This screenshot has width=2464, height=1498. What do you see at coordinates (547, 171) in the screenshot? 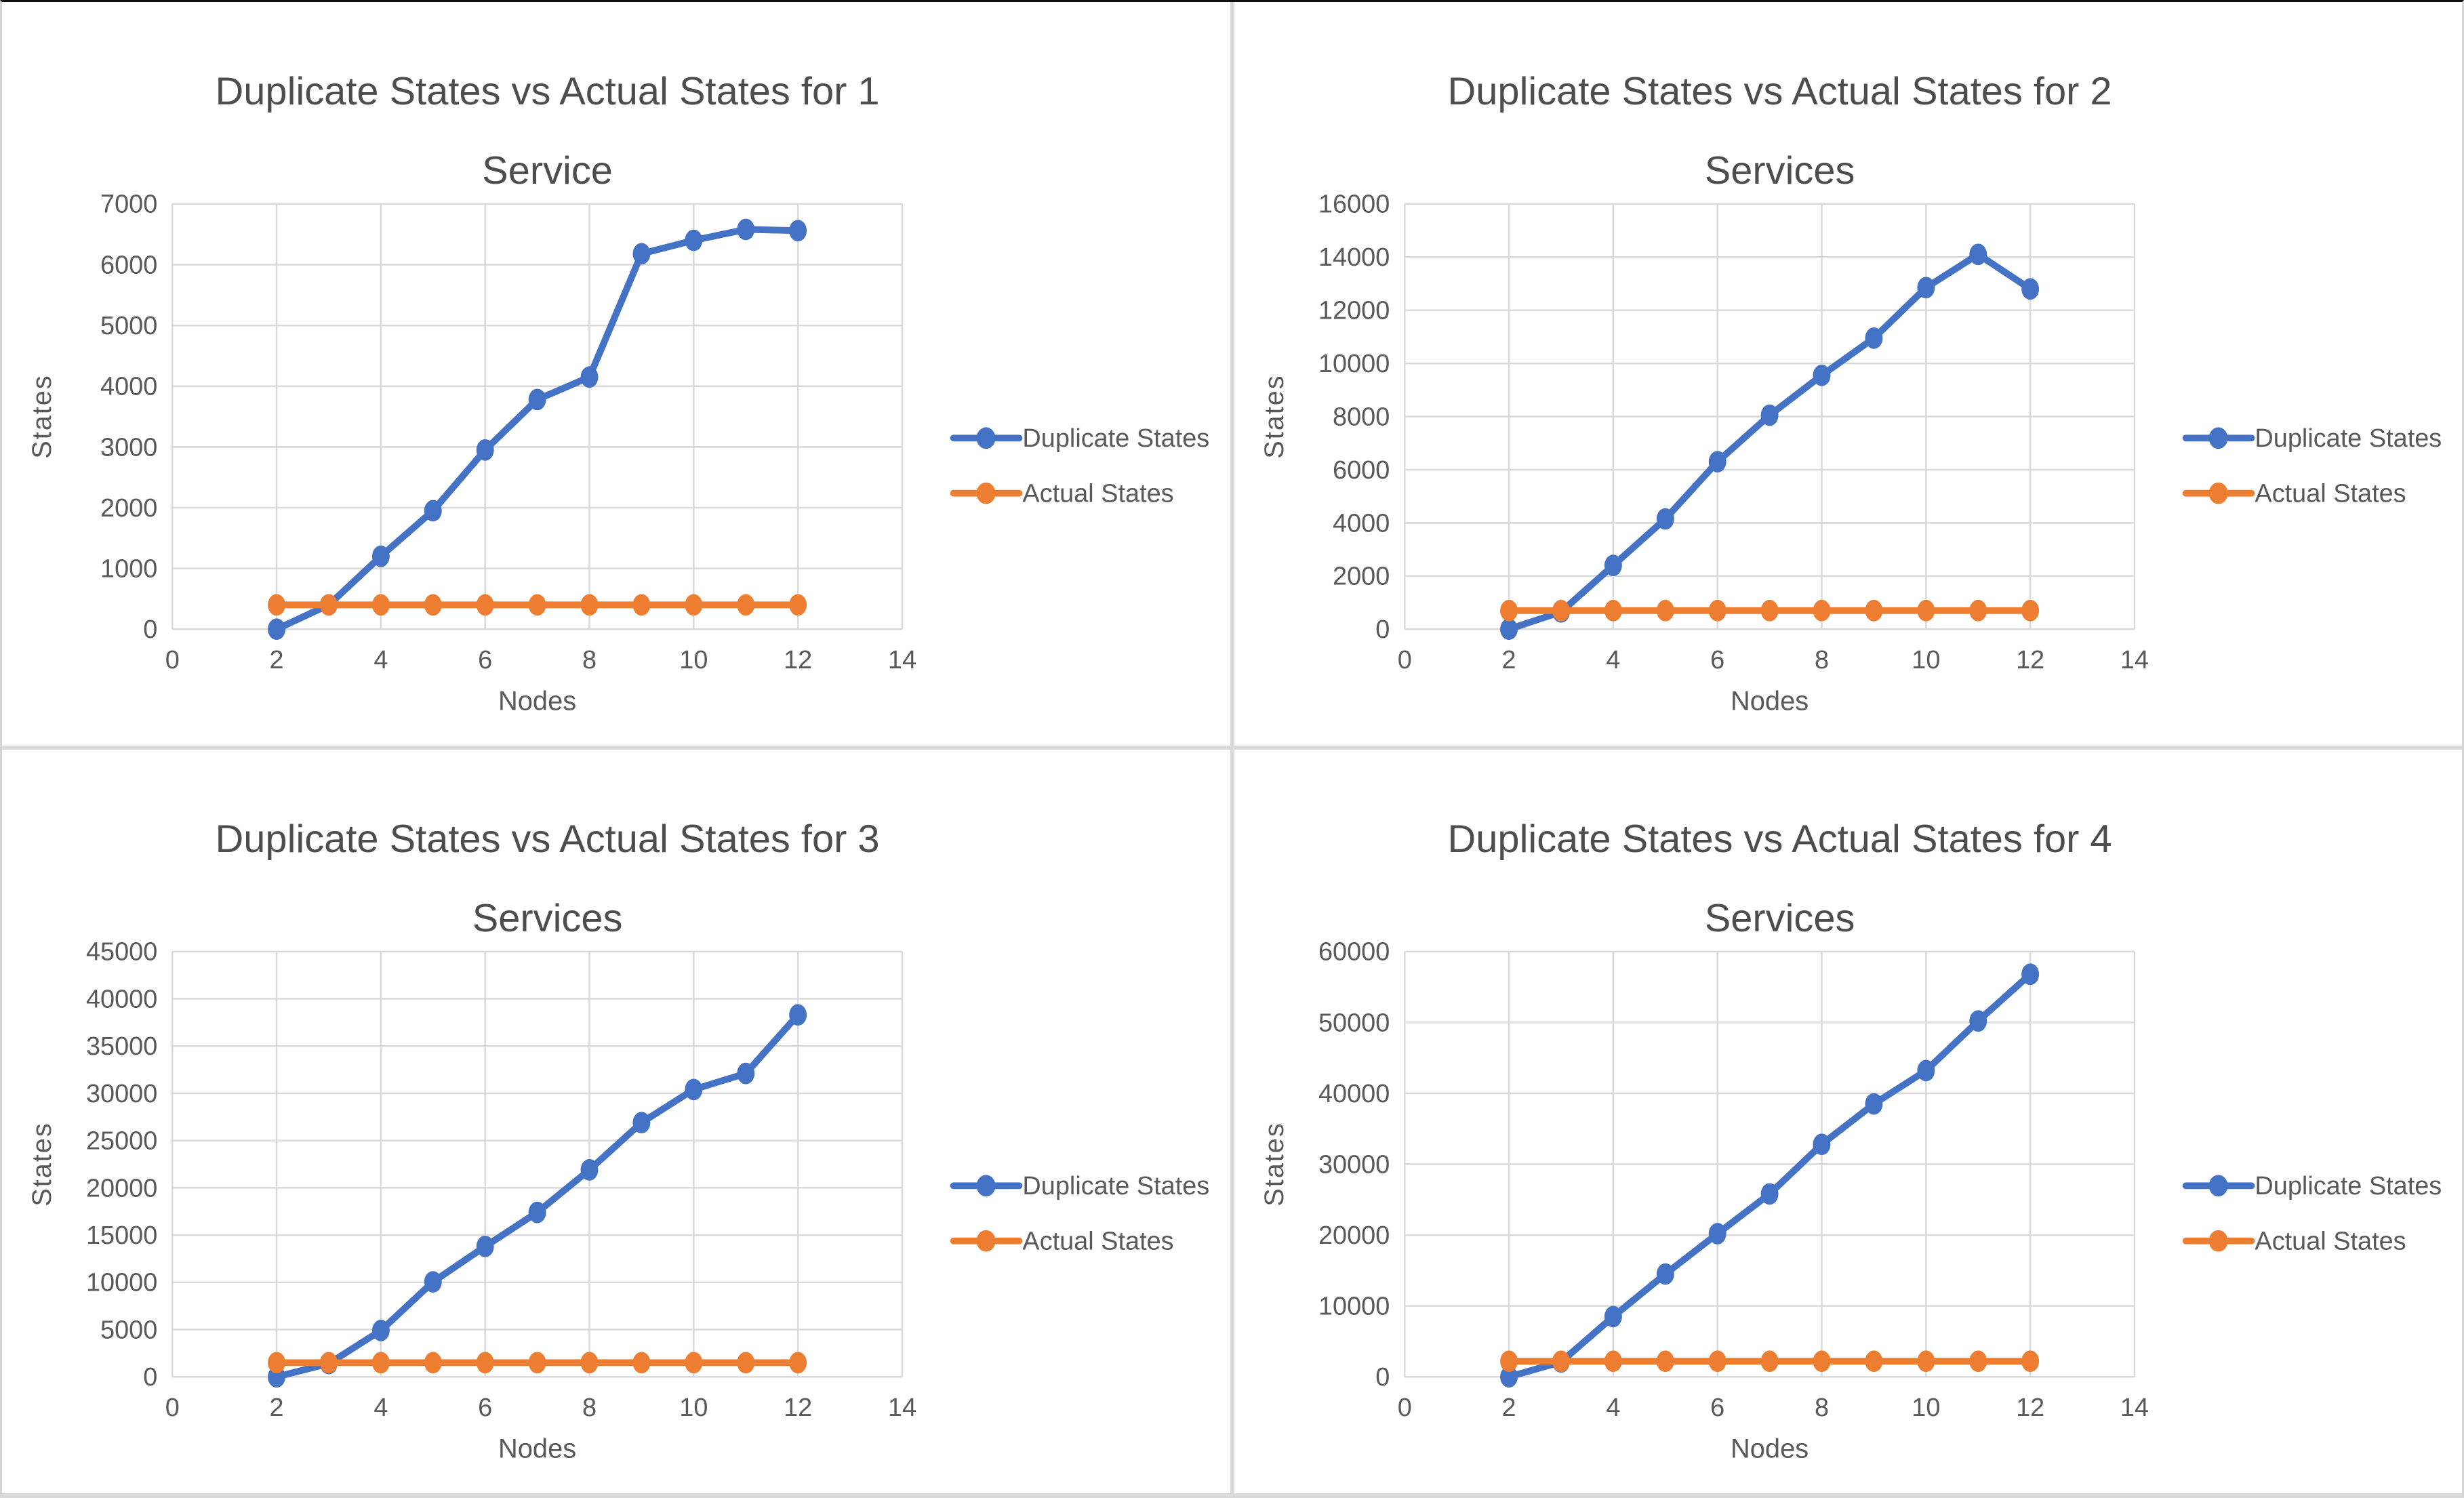
I see `chart-title: Service` at bounding box center [547, 171].